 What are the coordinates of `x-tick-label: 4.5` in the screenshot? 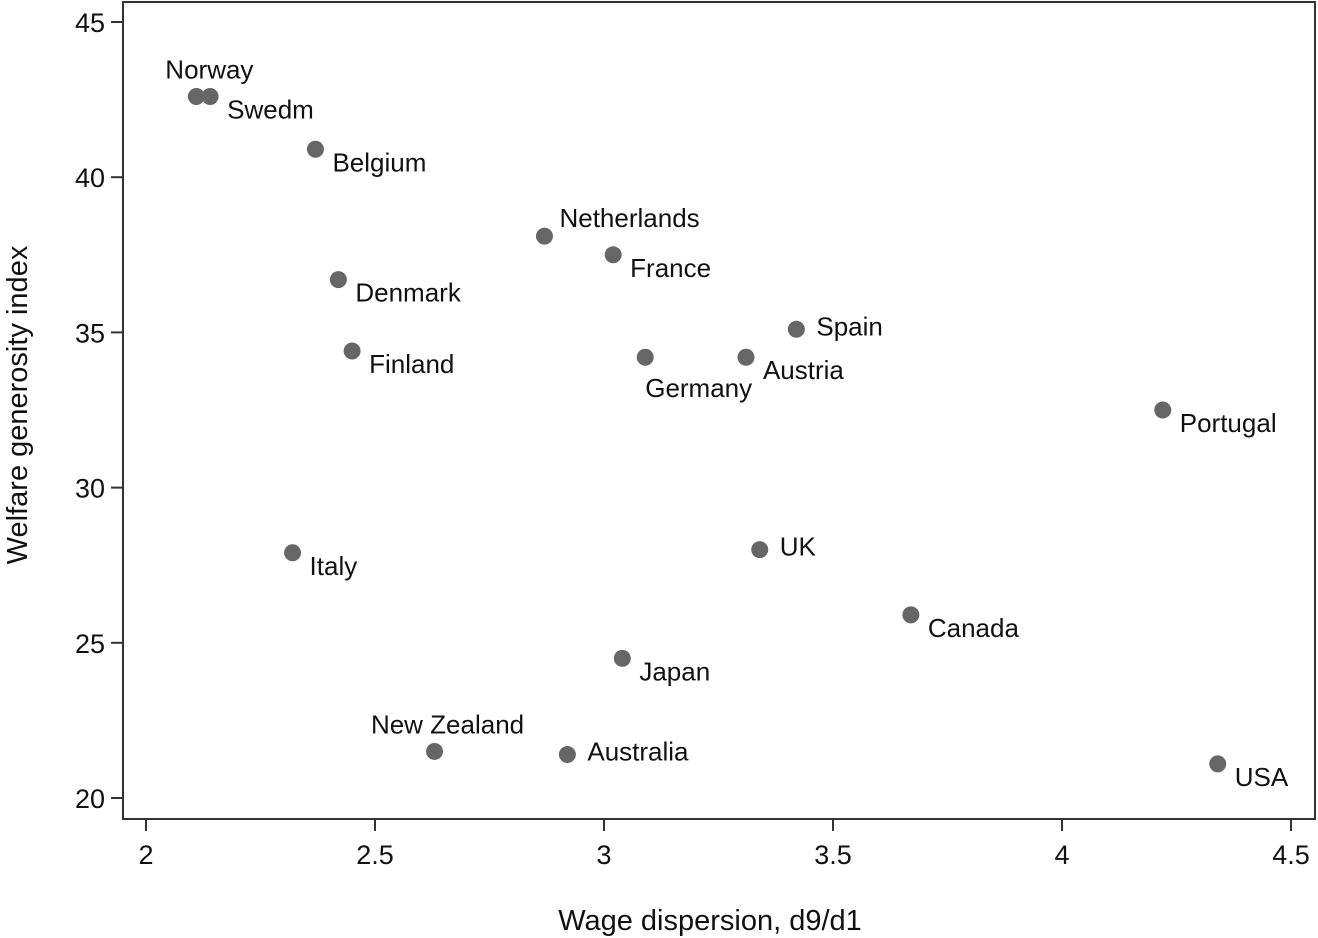 It's located at (1291, 855).